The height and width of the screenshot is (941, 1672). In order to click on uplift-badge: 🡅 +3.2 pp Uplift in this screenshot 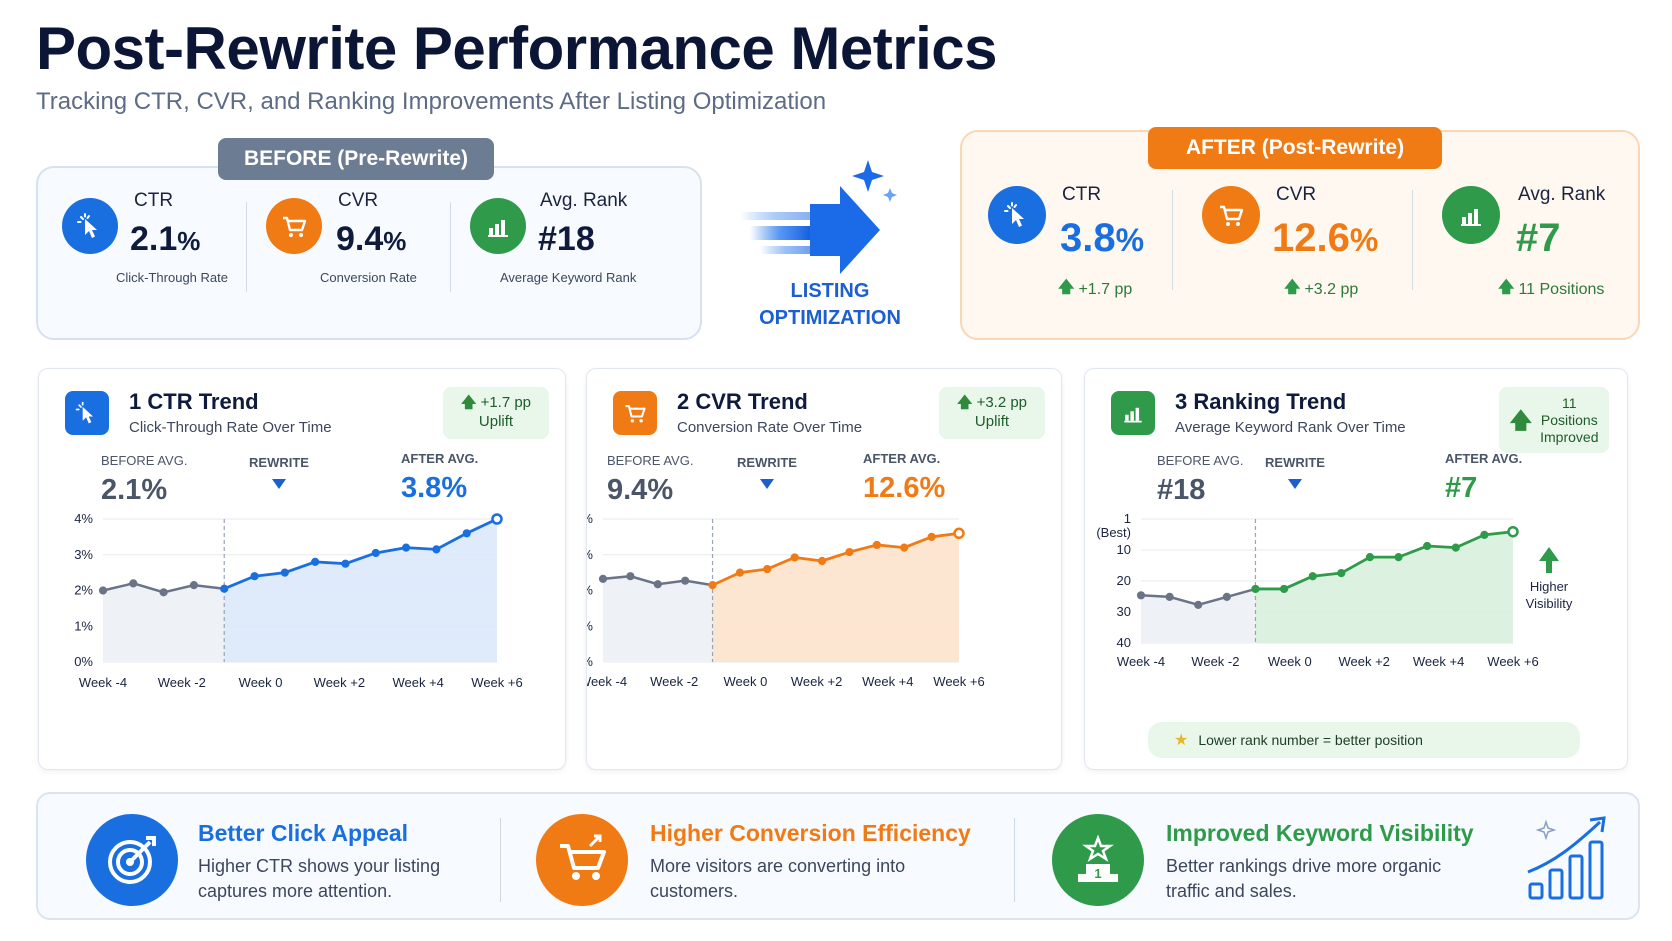, I will do `click(992, 413)`.